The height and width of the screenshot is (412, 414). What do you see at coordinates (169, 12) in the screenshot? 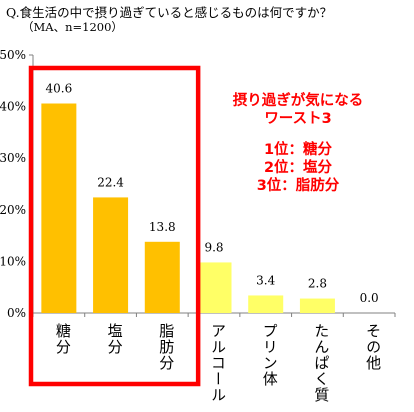
I see `question-title: Q.食生活の中で摂り過ぎていると感じるものは何ですか？` at bounding box center [169, 12].